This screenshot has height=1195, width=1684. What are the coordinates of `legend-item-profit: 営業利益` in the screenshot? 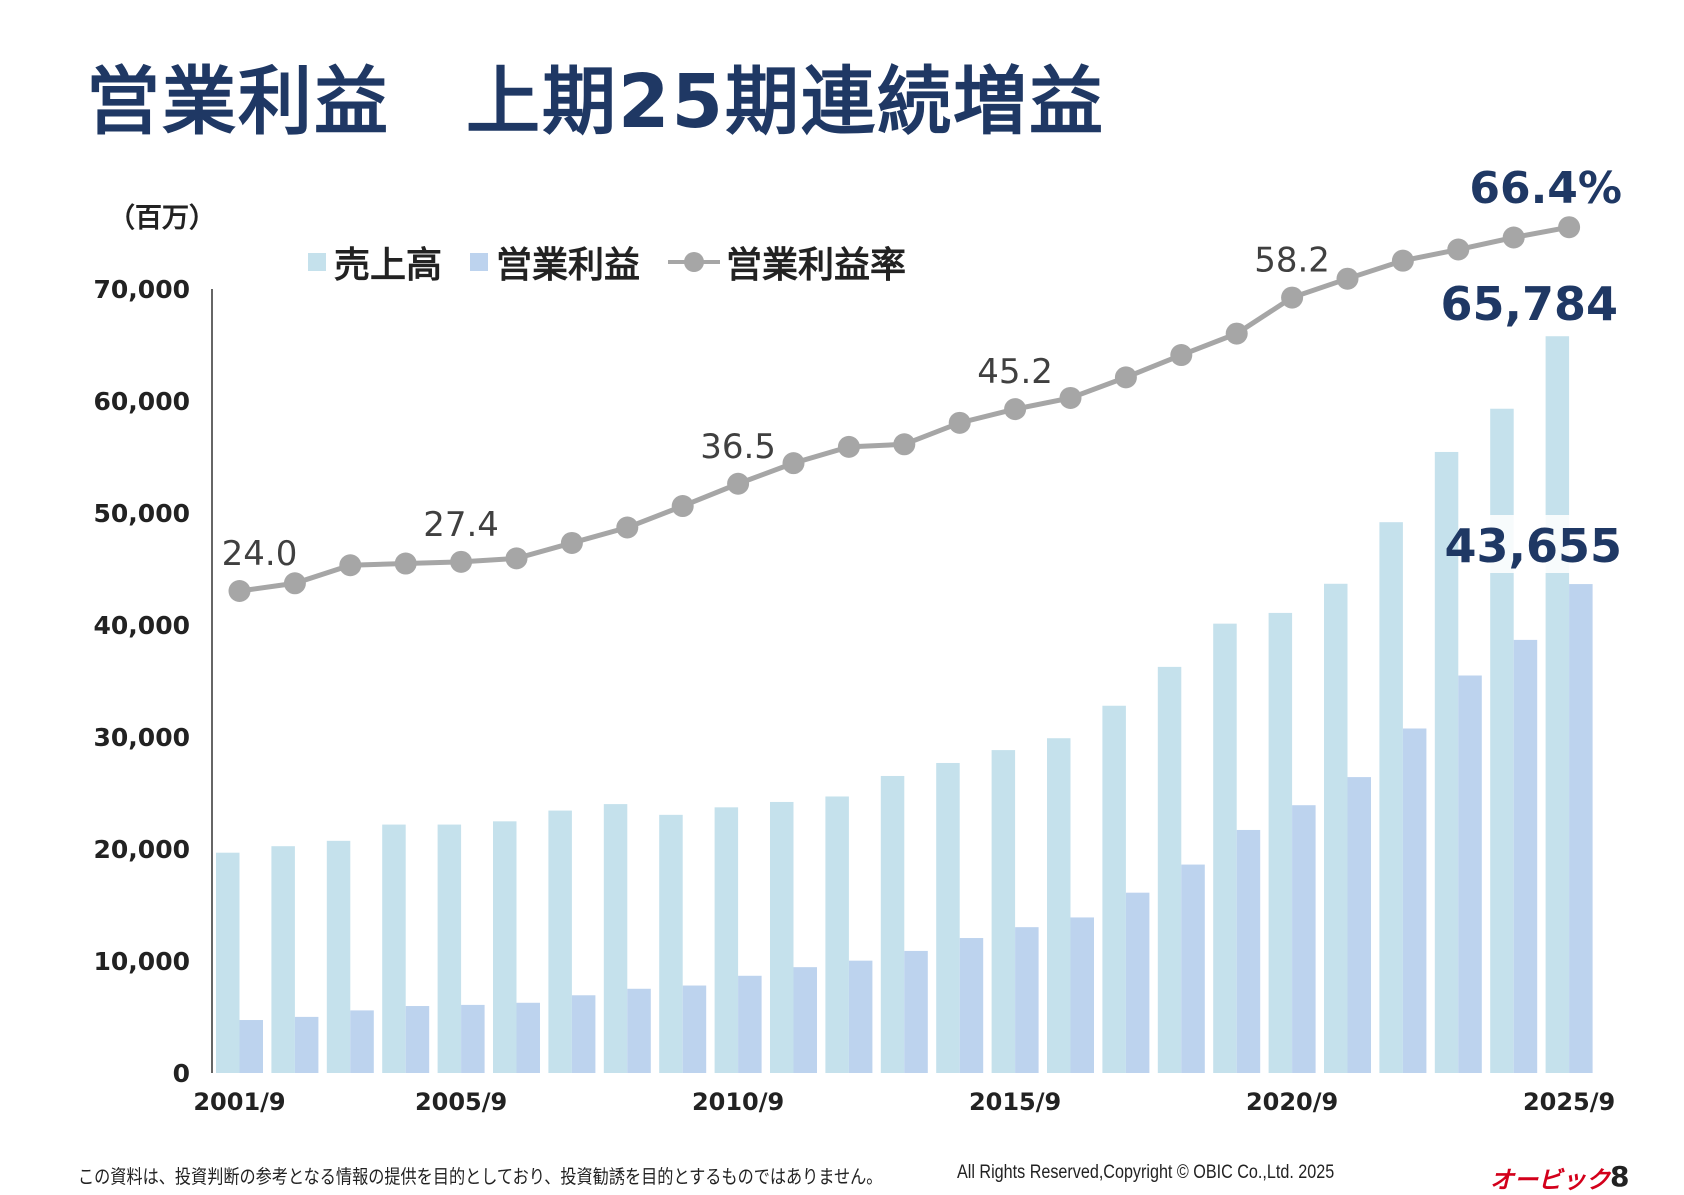 It's located at (555, 262).